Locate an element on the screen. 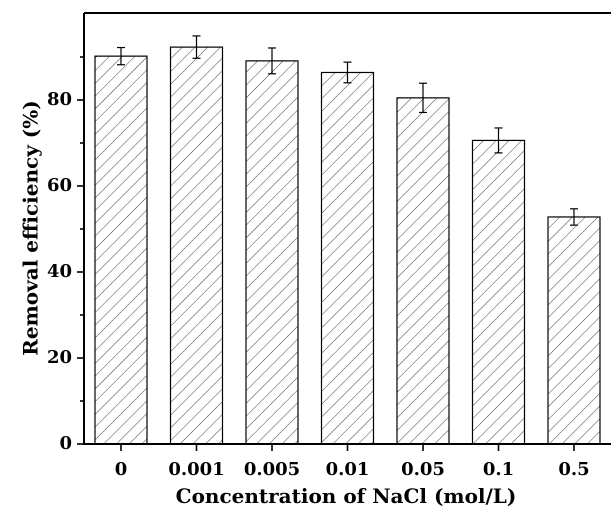 The image size is (611, 513). error-bar-0.1 is located at coordinates (498, 140).